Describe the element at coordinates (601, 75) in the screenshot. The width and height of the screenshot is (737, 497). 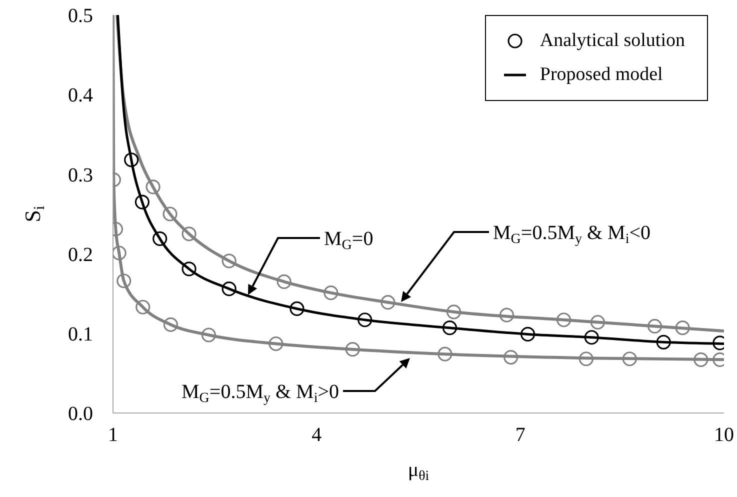
I see `legend-label: Proposed model` at that location.